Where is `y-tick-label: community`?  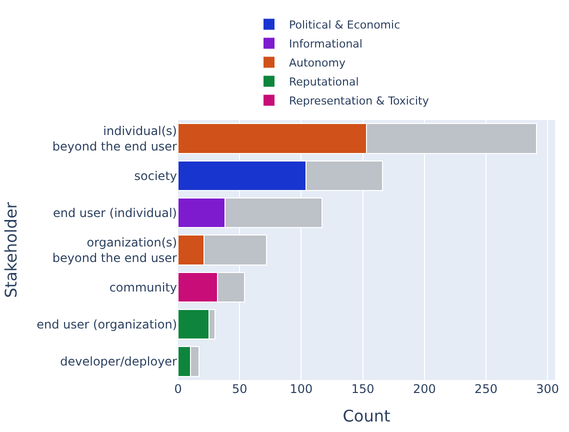 y-tick-label: community is located at coordinates (143, 287).